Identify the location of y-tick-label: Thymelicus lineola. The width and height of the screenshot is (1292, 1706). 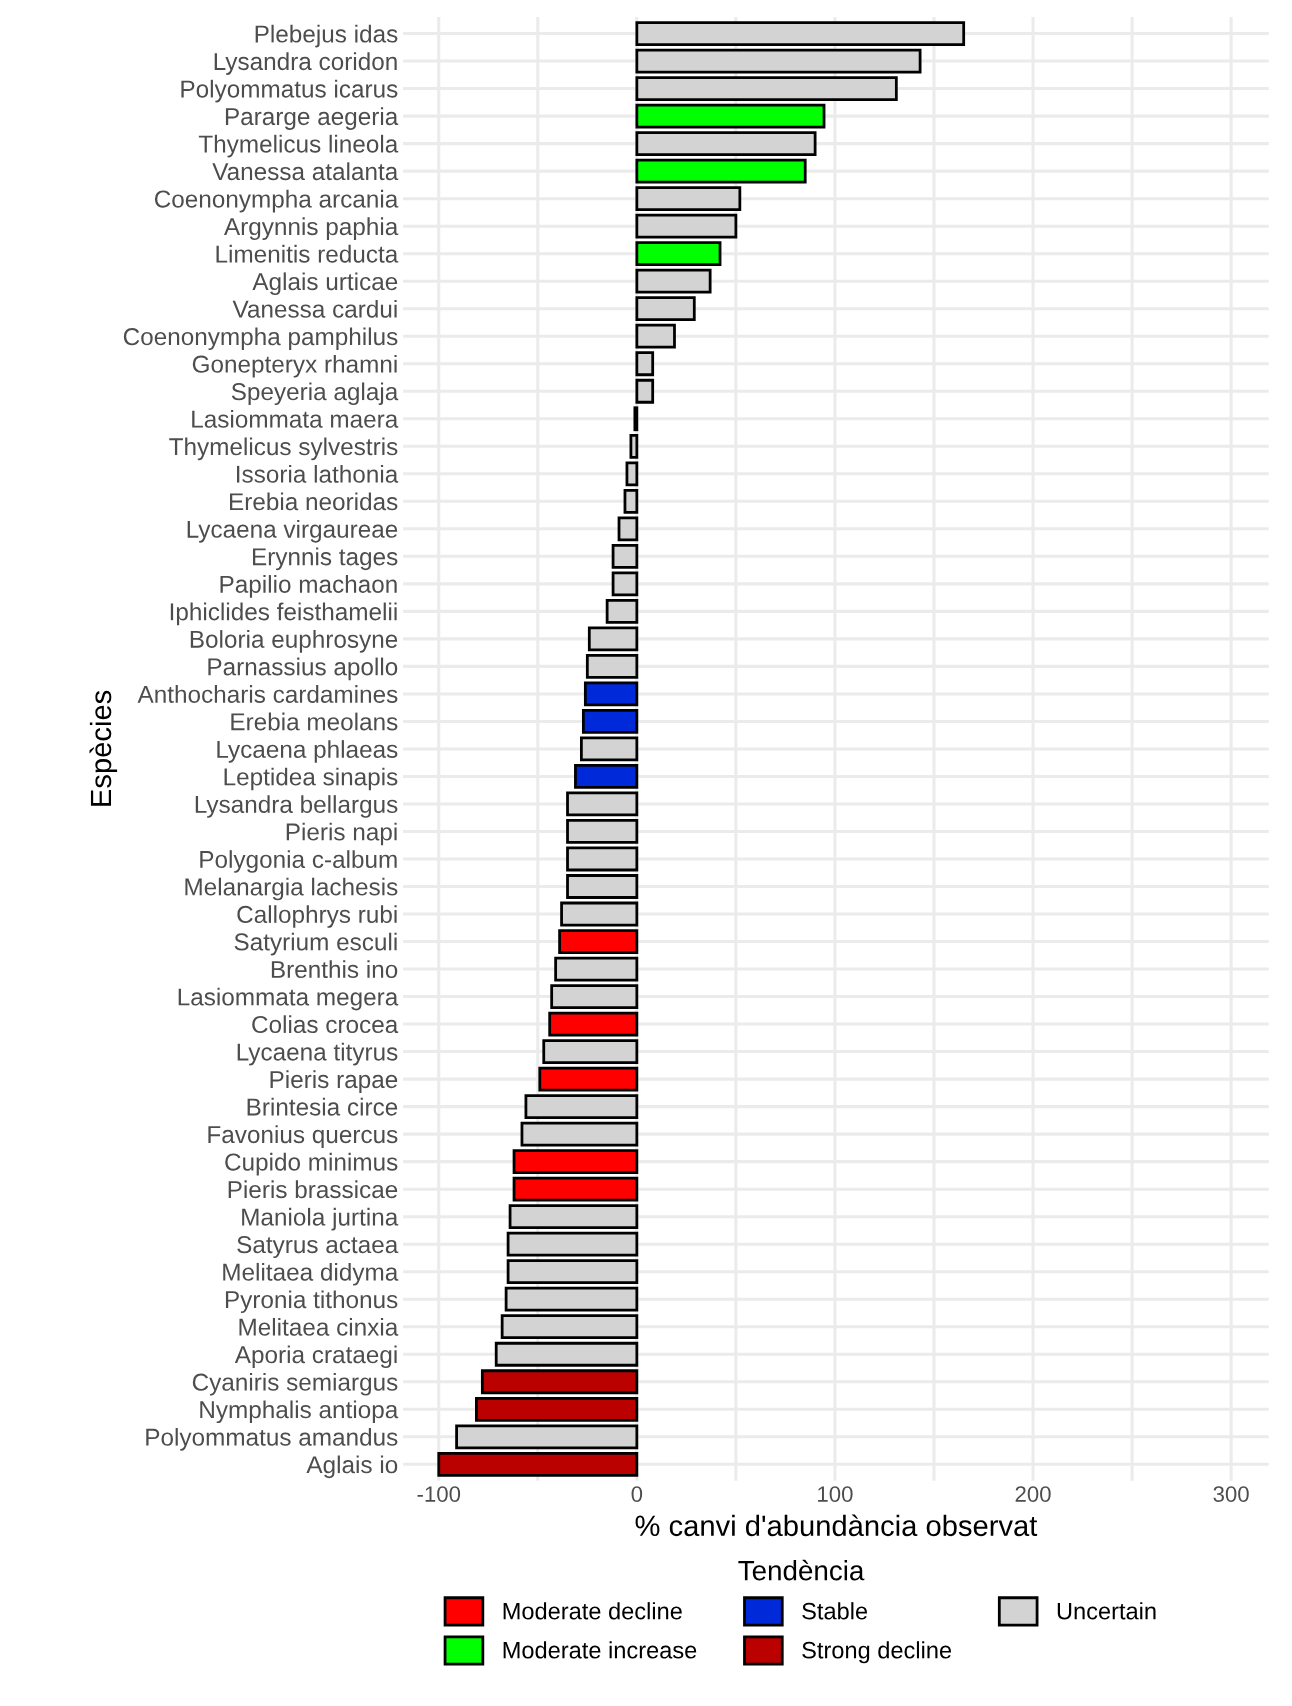
(298, 146).